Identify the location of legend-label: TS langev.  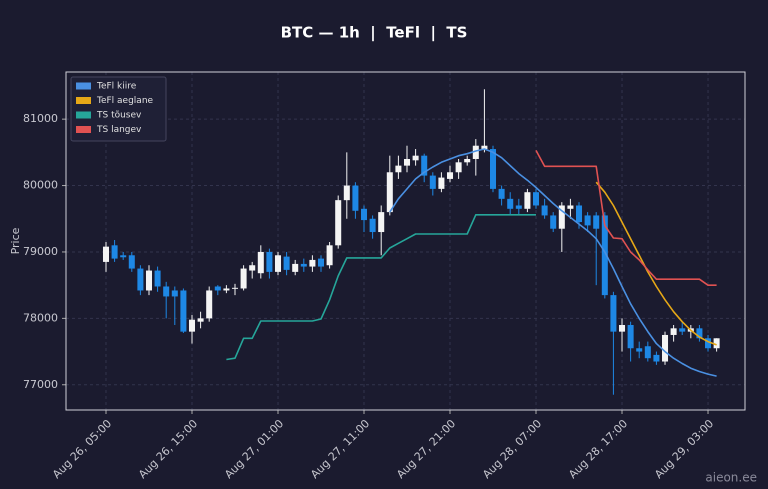
(119, 130).